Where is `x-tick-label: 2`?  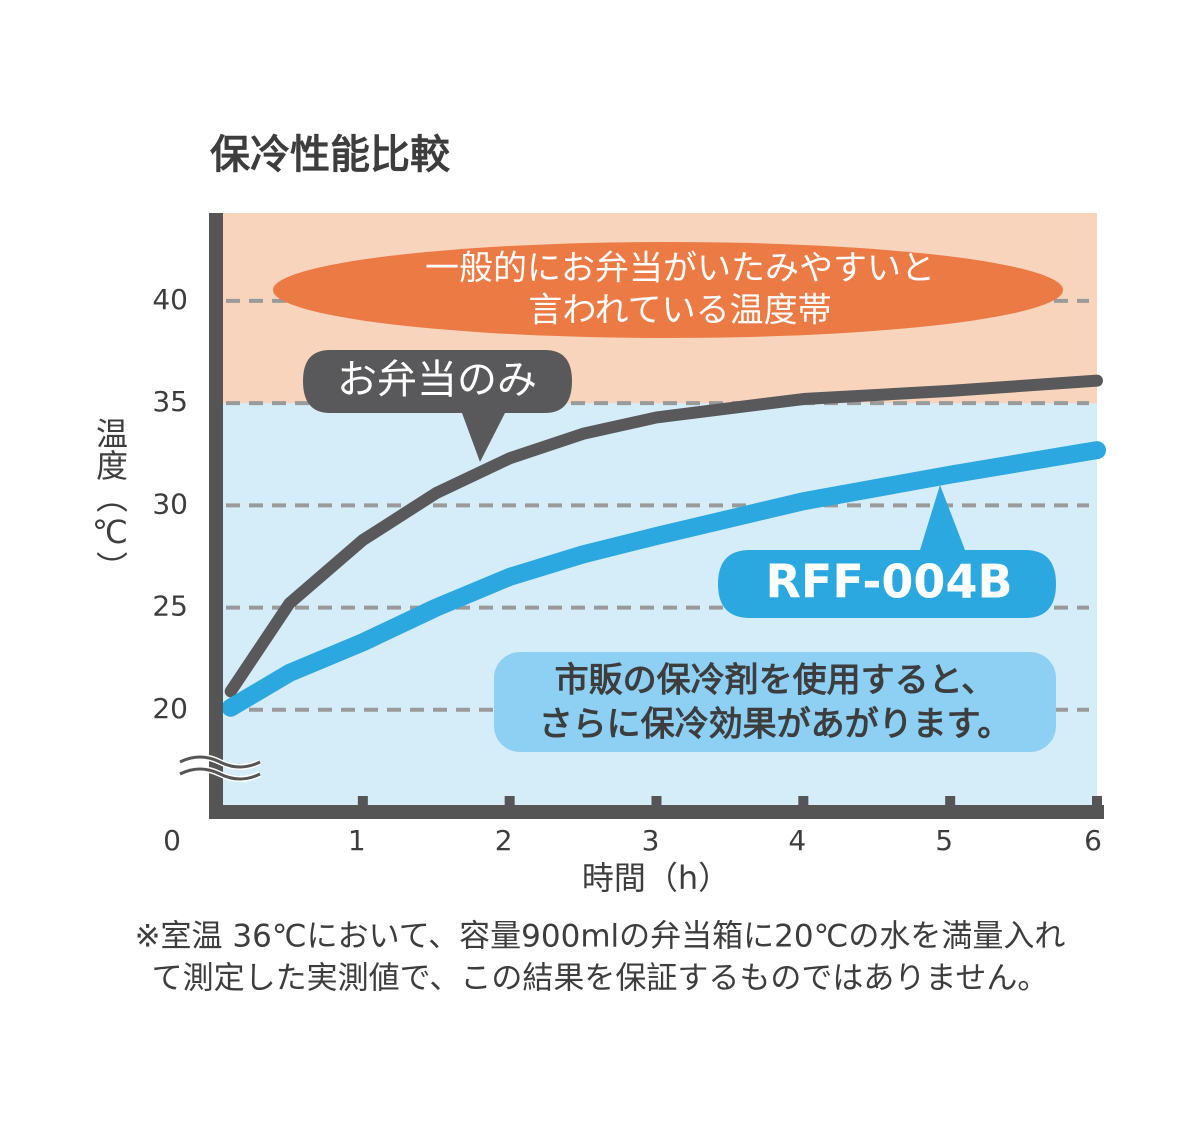 x-tick-label: 2 is located at coordinates (504, 840).